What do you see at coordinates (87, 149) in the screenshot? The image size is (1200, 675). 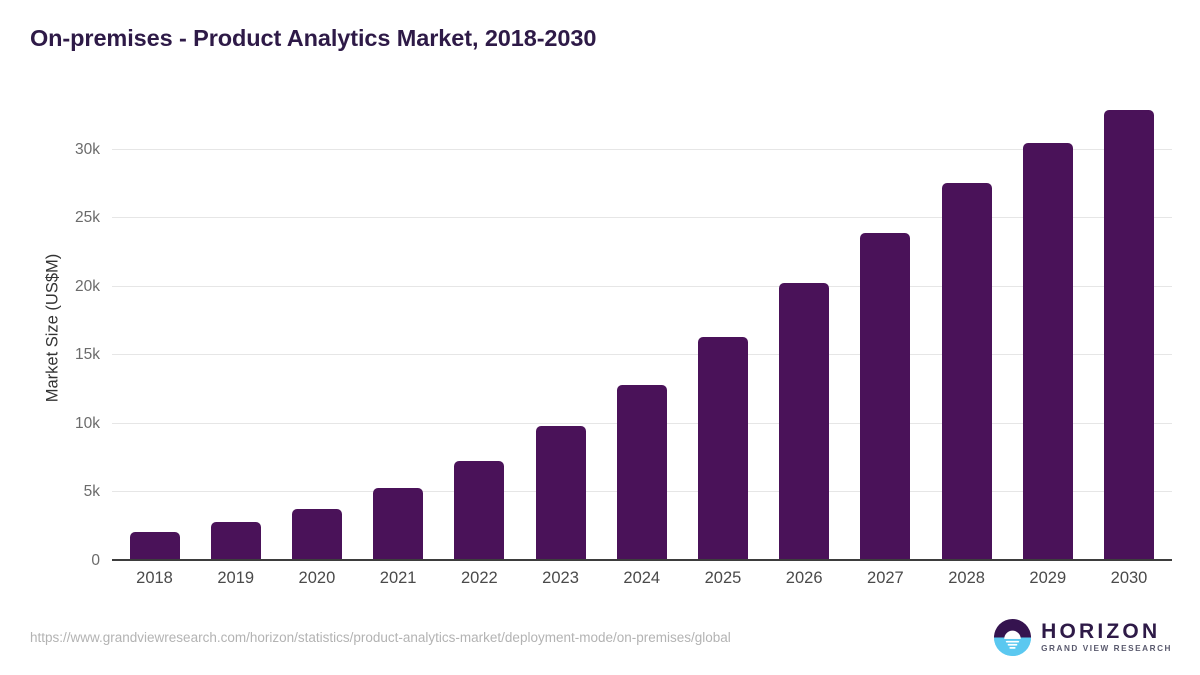 I see `y-axis-tick-label: 30k` at bounding box center [87, 149].